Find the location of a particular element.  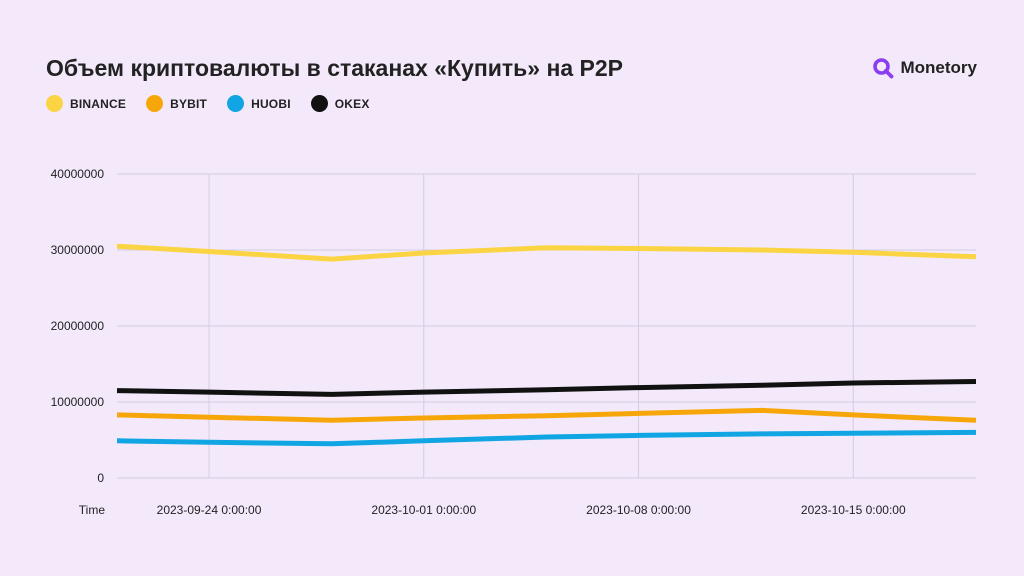

legend-item: BYBIT is located at coordinates (176, 103).